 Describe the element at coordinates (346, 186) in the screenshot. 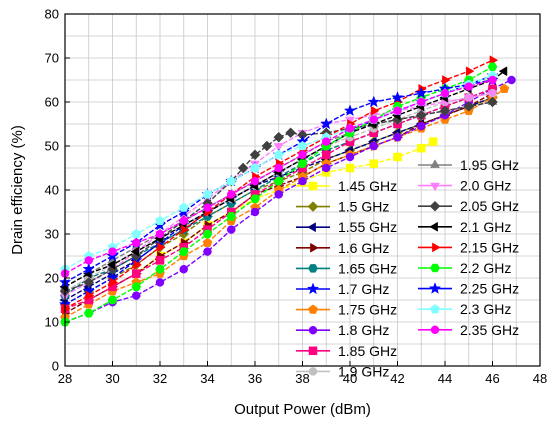

I see `legend-item: 1.45 GHz` at that location.